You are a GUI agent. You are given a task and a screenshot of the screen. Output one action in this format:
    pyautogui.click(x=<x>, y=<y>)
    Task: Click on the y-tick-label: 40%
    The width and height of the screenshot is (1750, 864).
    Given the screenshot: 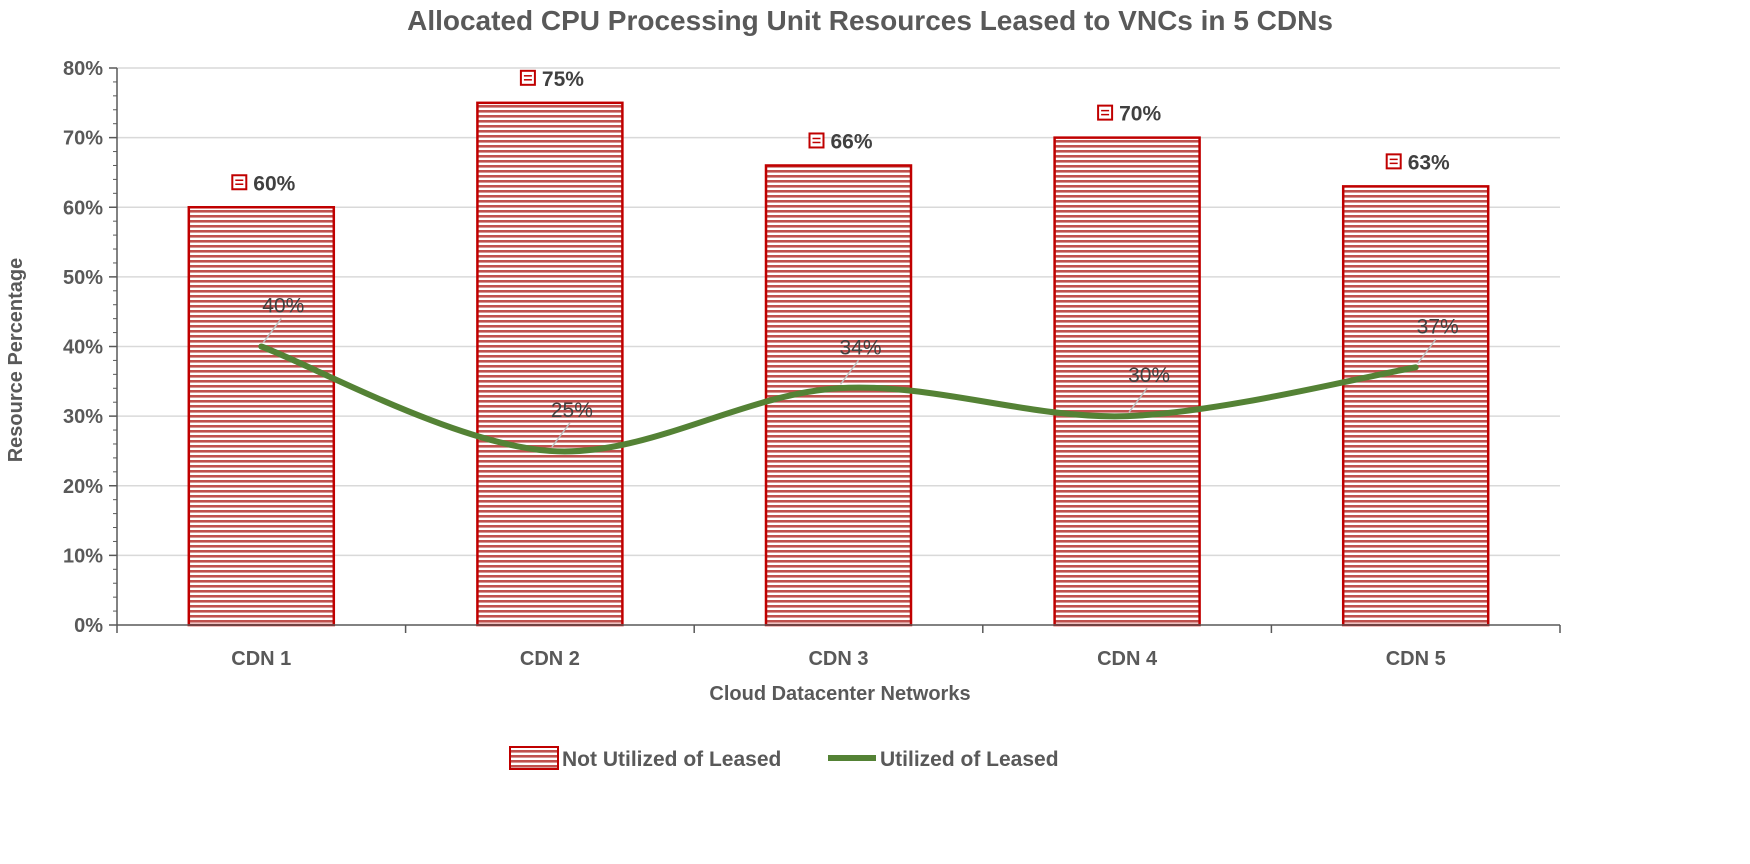 What is the action you would take?
    pyautogui.click(x=83, y=348)
    